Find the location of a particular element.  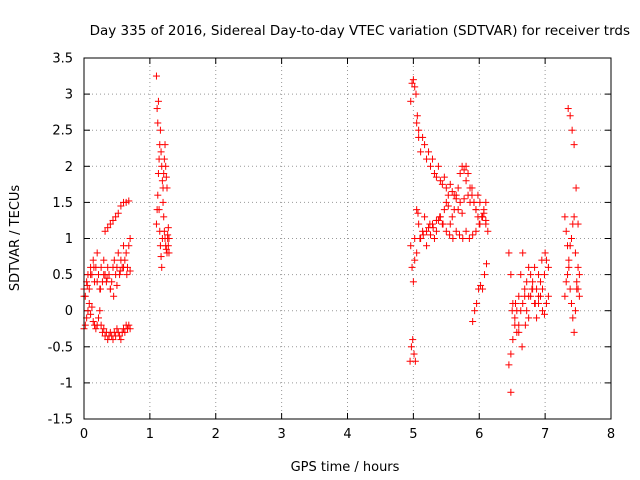

x-tick-label: 1 is located at coordinates (150, 434).